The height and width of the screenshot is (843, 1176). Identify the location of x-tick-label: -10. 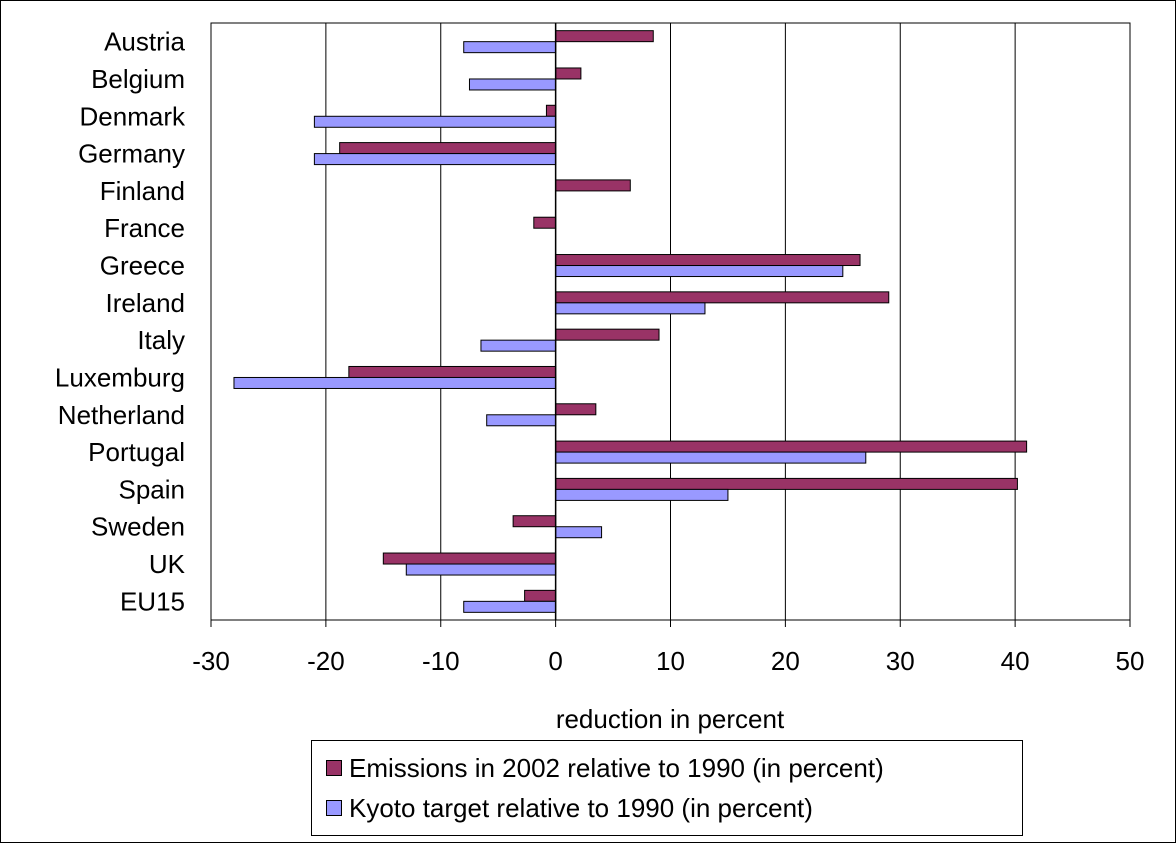
(441, 661).